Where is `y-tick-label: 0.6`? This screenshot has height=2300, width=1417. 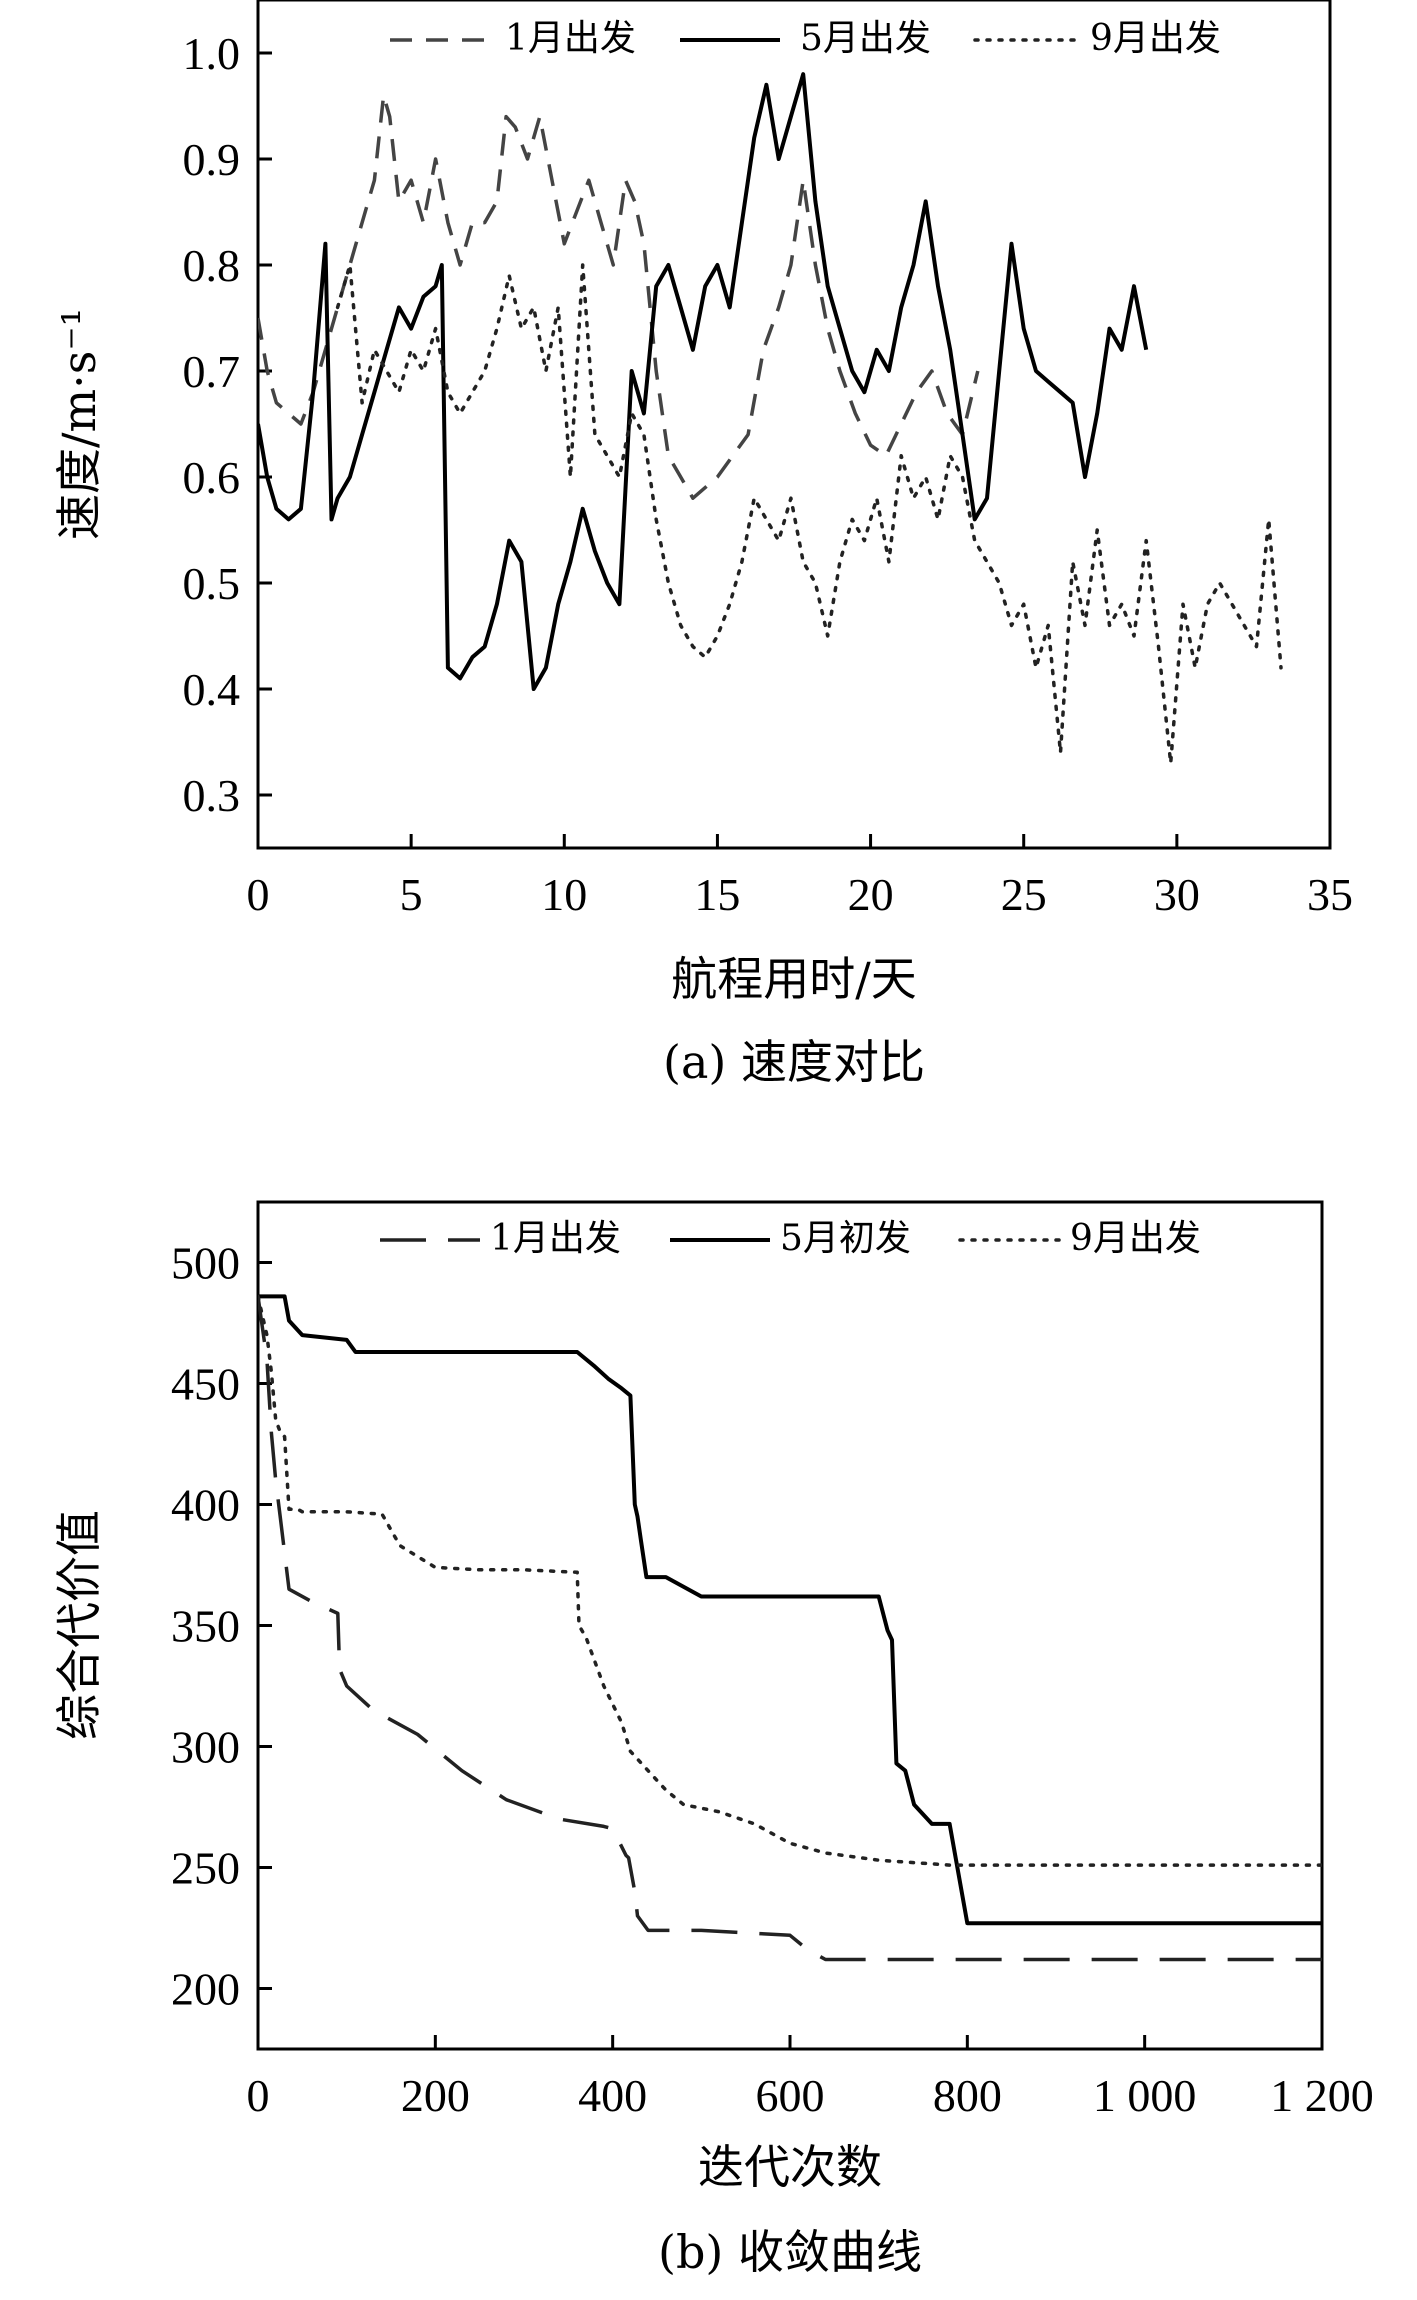
y-tick-label: 0.6 is located at coordinates (212, 477).